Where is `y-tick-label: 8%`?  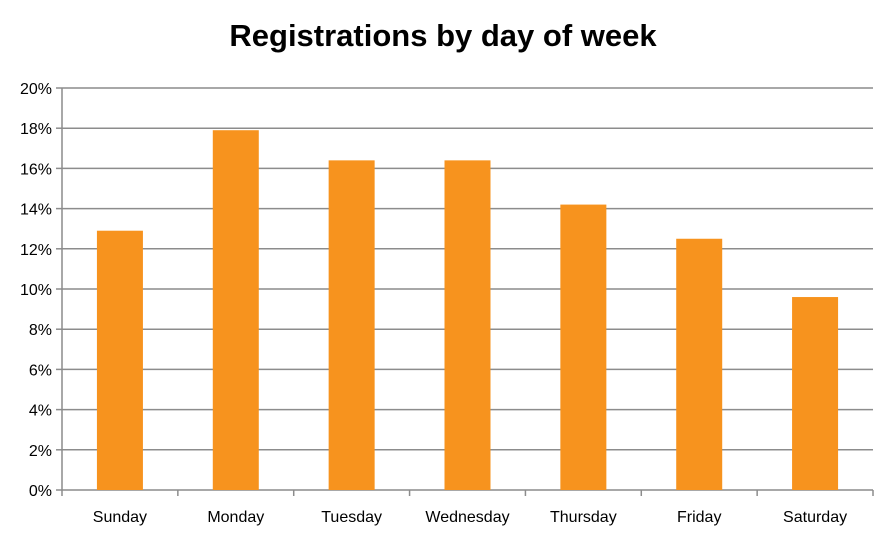 y-tick-label: 8% is located at coordinates (40, 330).